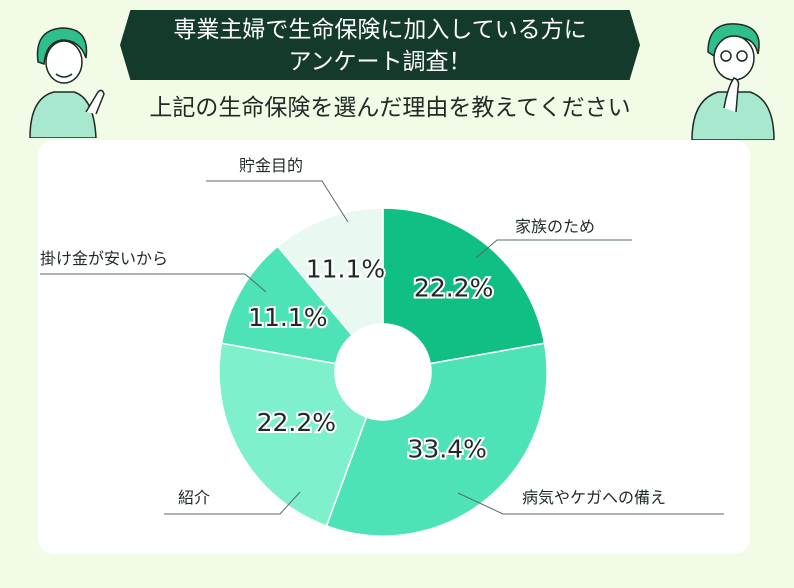  Describe the element at coordinates (194, 497) in the screenshot. I see `category-label-3: 紹介` at that location.